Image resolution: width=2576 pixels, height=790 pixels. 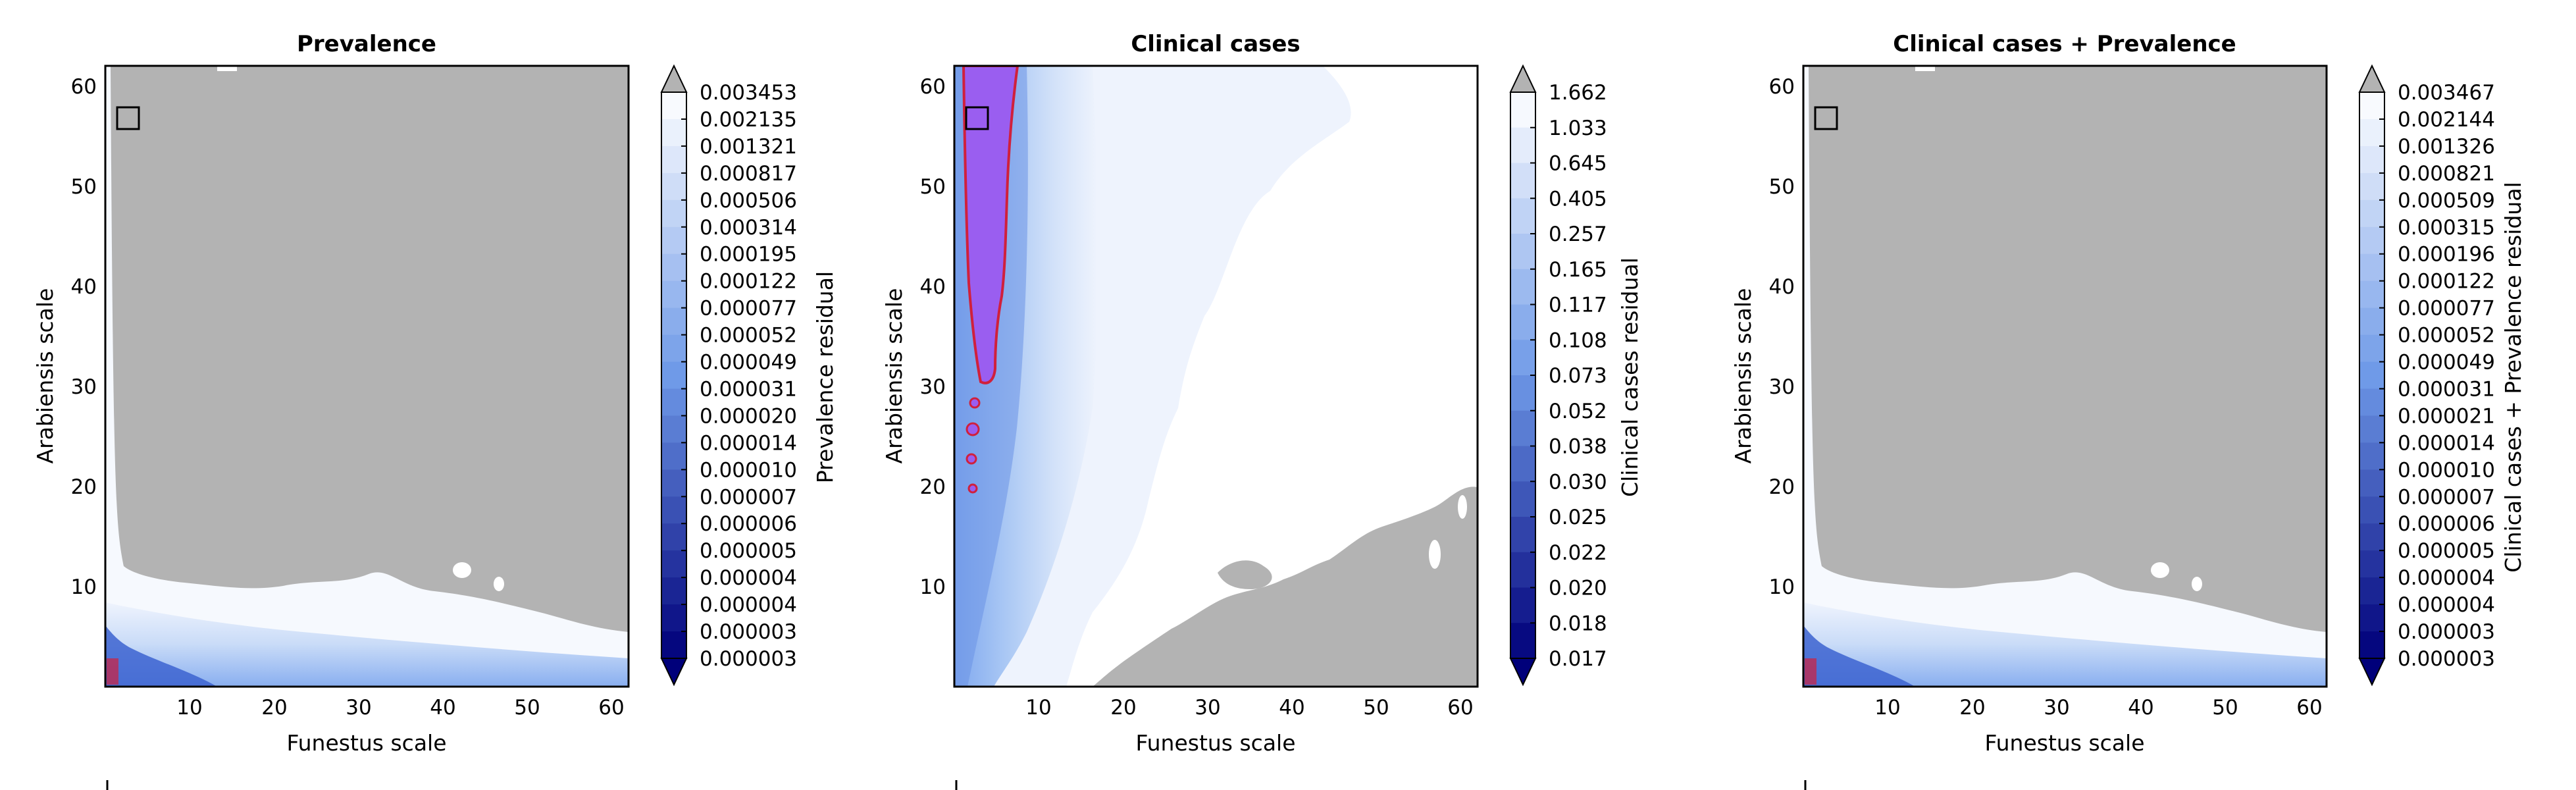 I want to click on colorbar-tick-label: 0.052, so click(x=1578, y=411).